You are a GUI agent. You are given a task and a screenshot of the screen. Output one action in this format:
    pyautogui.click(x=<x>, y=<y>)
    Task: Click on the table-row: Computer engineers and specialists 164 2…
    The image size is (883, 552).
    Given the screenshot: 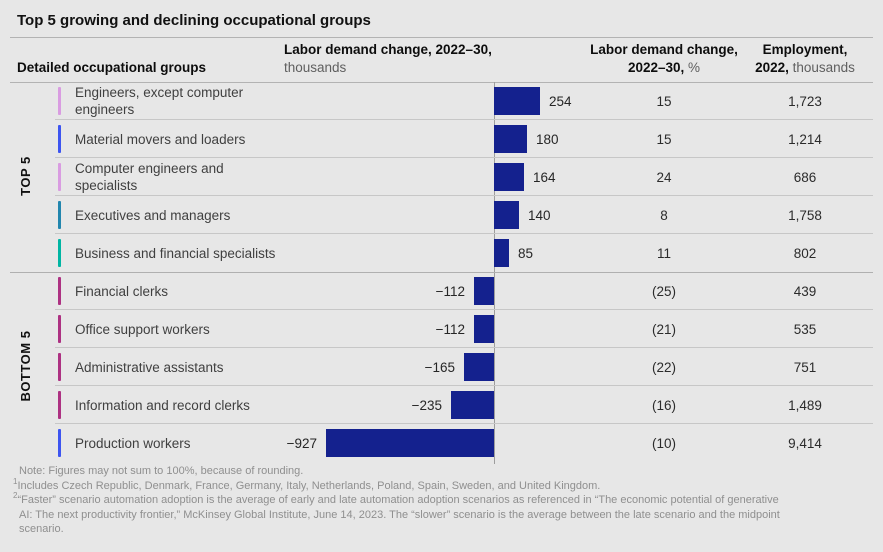 What is the action you would take?
    pyautogui.click(x=441, y=177)
    